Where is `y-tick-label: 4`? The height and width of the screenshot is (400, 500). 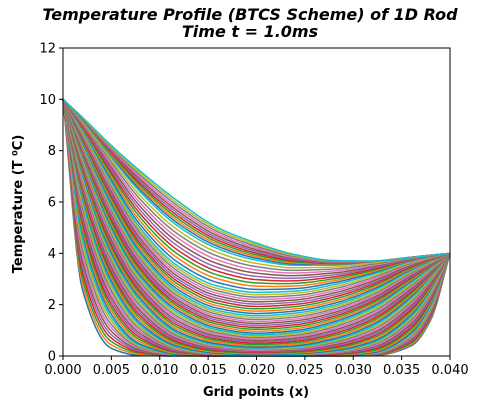 y-tick-label: 4 is located at coordinates (52, 254).